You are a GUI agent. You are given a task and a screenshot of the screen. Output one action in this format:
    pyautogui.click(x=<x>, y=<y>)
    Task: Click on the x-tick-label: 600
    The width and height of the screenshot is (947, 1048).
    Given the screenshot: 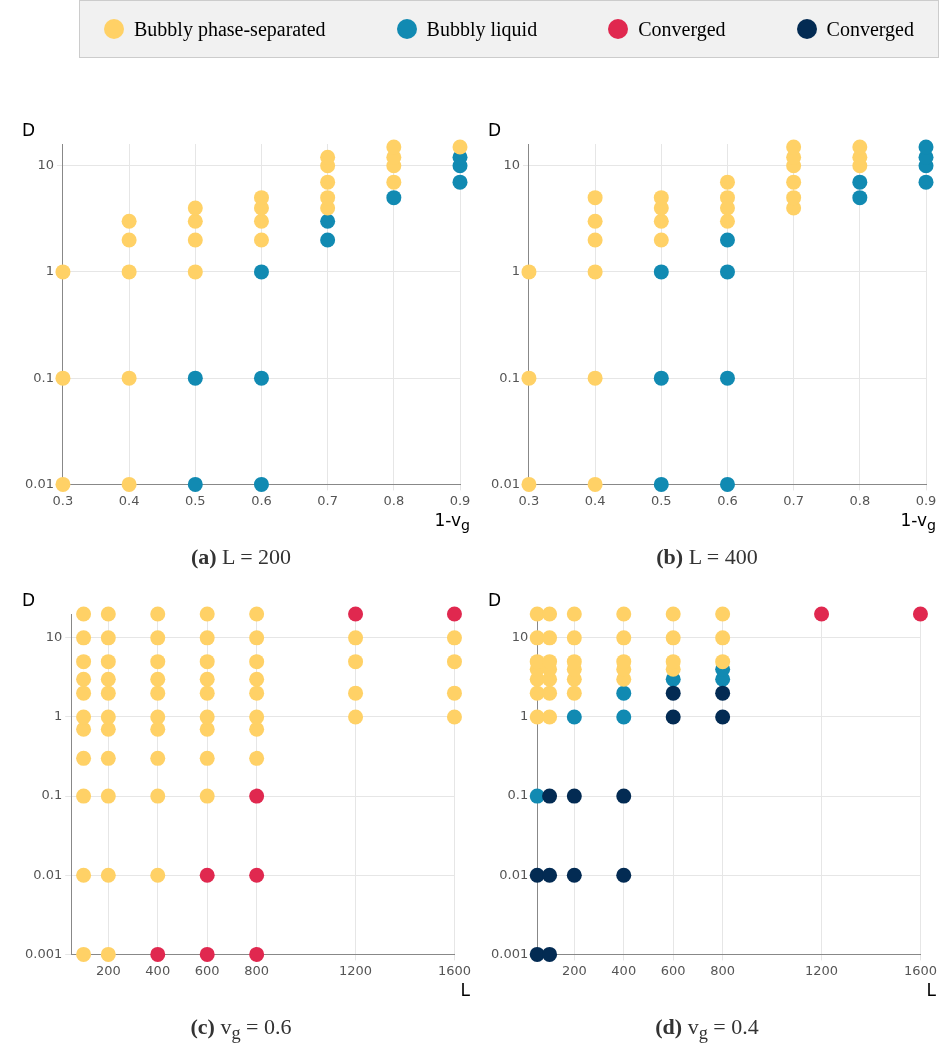 What is the action you would take?
    pyautogui.click(x=673, y=970)
    